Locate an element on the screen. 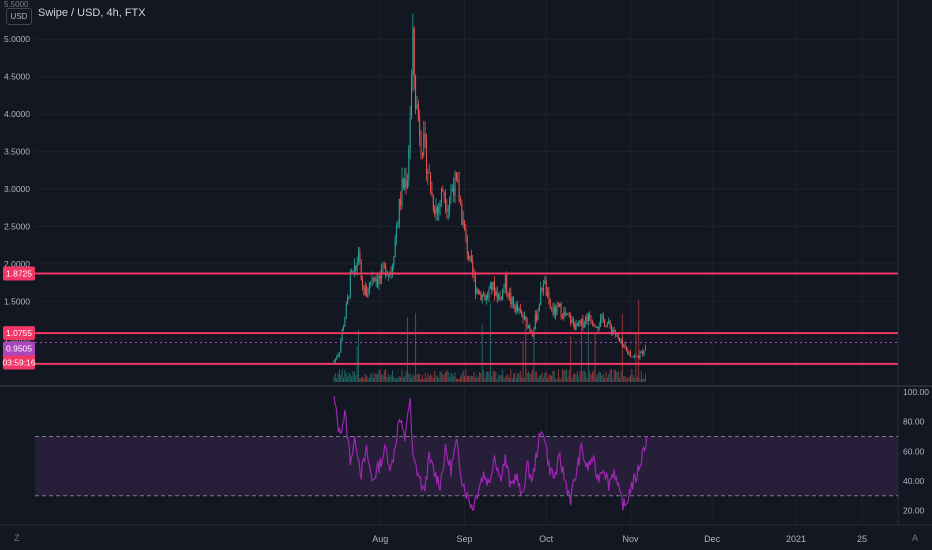 The width and height of the screenshot is (932, 550). auto-scale-button: A is located at coordinates (915, 538).